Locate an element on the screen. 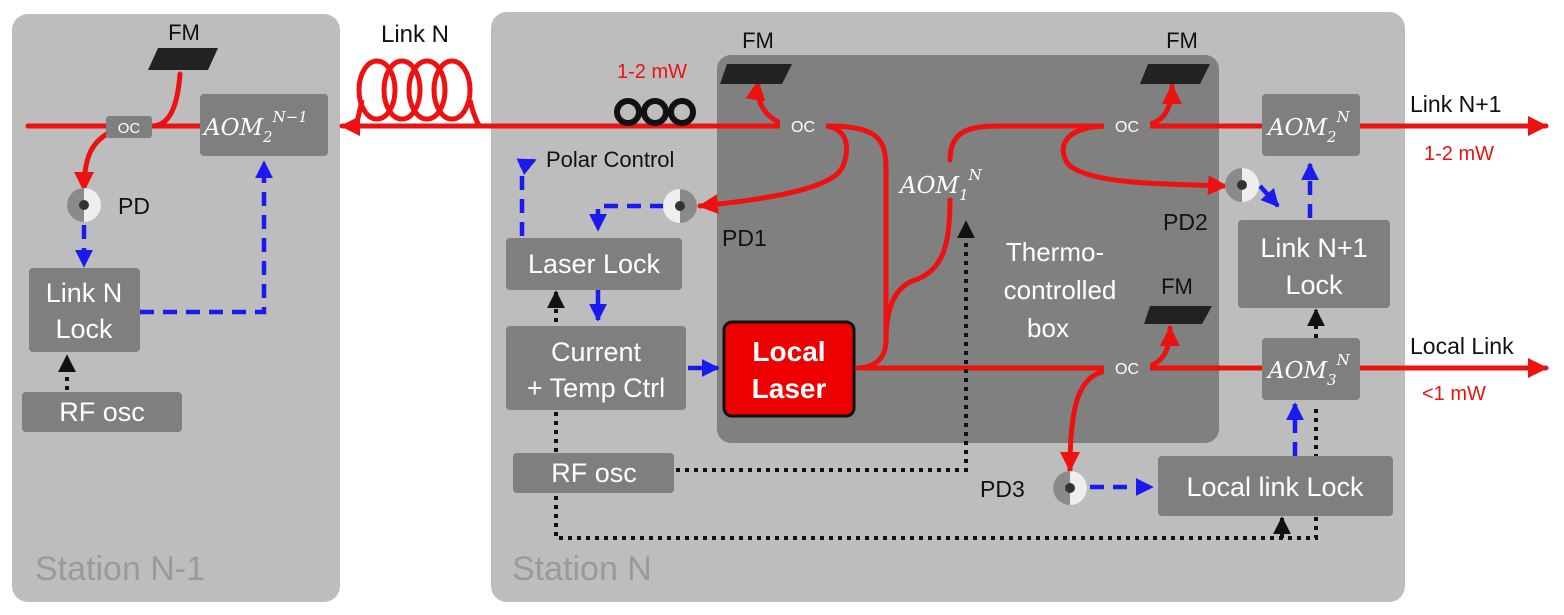  fiber-oc2-to-pd2 is located at coordinates (1144, 159).